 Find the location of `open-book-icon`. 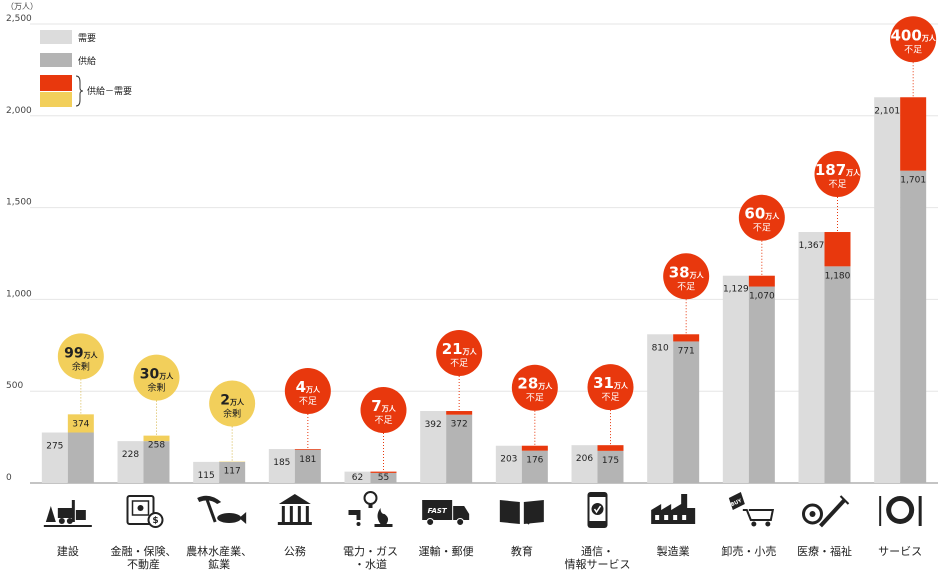

open-book-icon is located at coordinates (521, 512).